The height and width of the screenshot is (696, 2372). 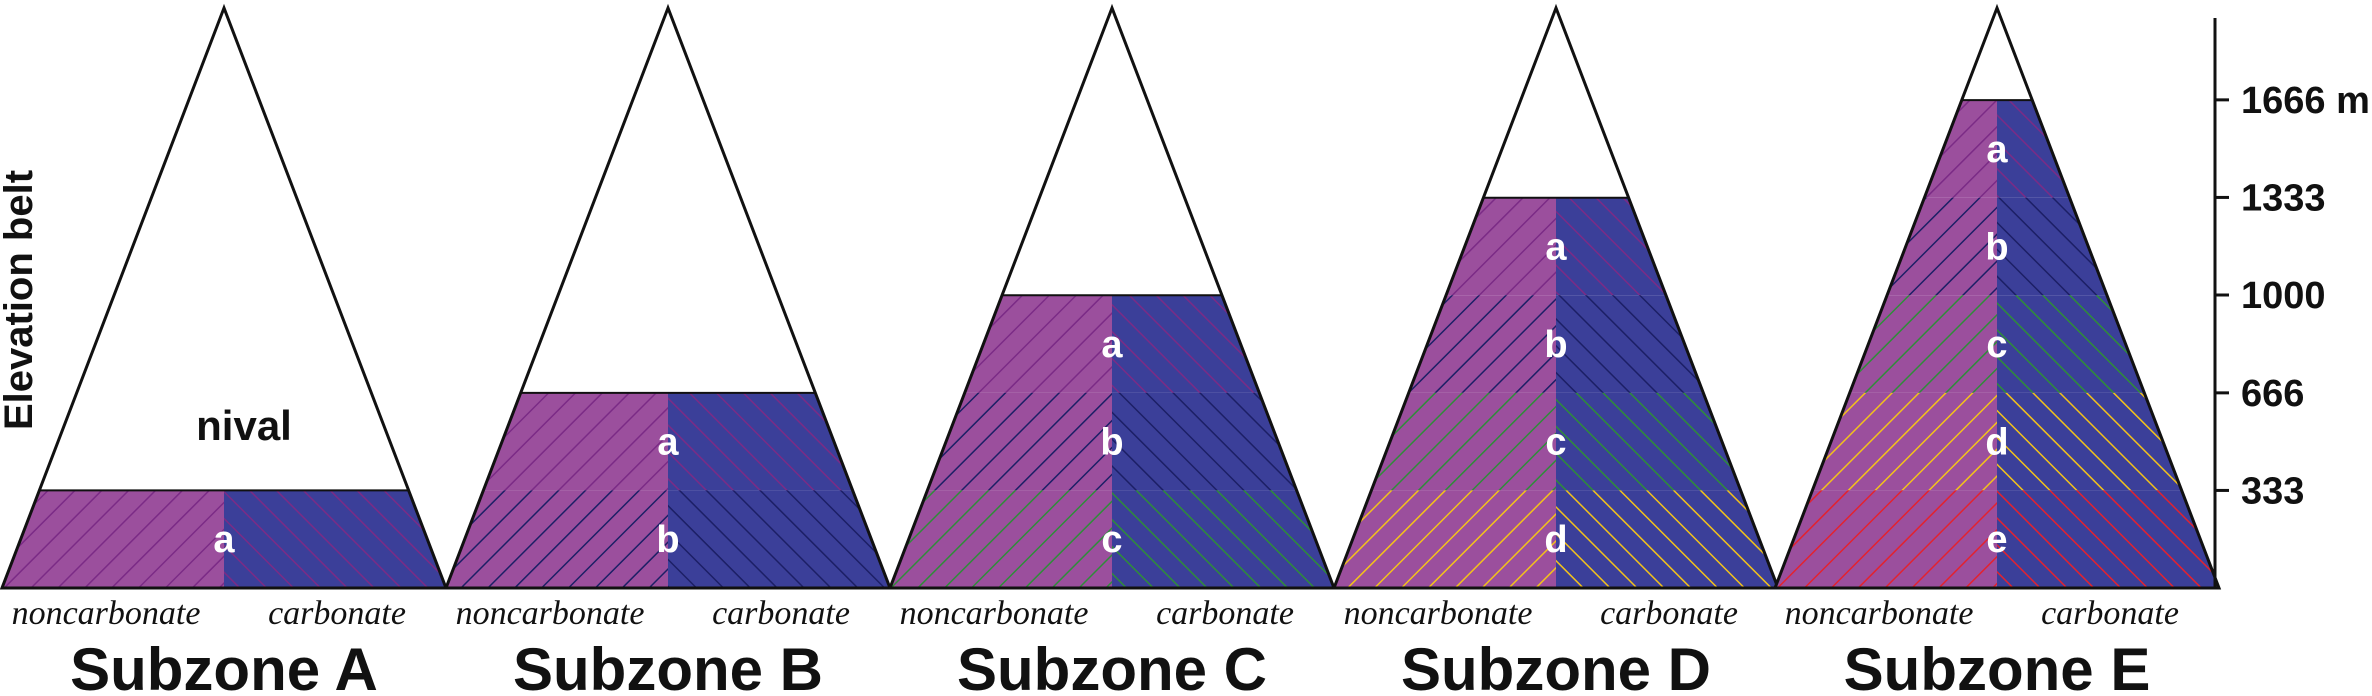 What do you see at coordinates (2272, 394) in the screenshot?
I see `tick-label: 666` at bounding box center [2272, 394].